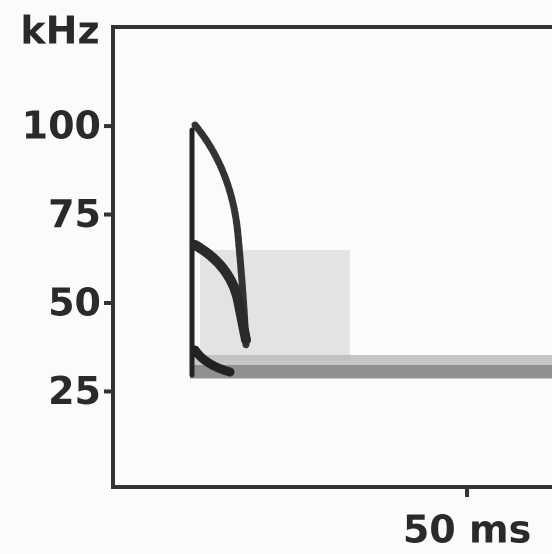 The width and height of the screenshot is (552, 554). What do you see at coordinates (61, 126) in the screenshot?
I see `y-tick-label: 100` at bounding box center [61, 126].